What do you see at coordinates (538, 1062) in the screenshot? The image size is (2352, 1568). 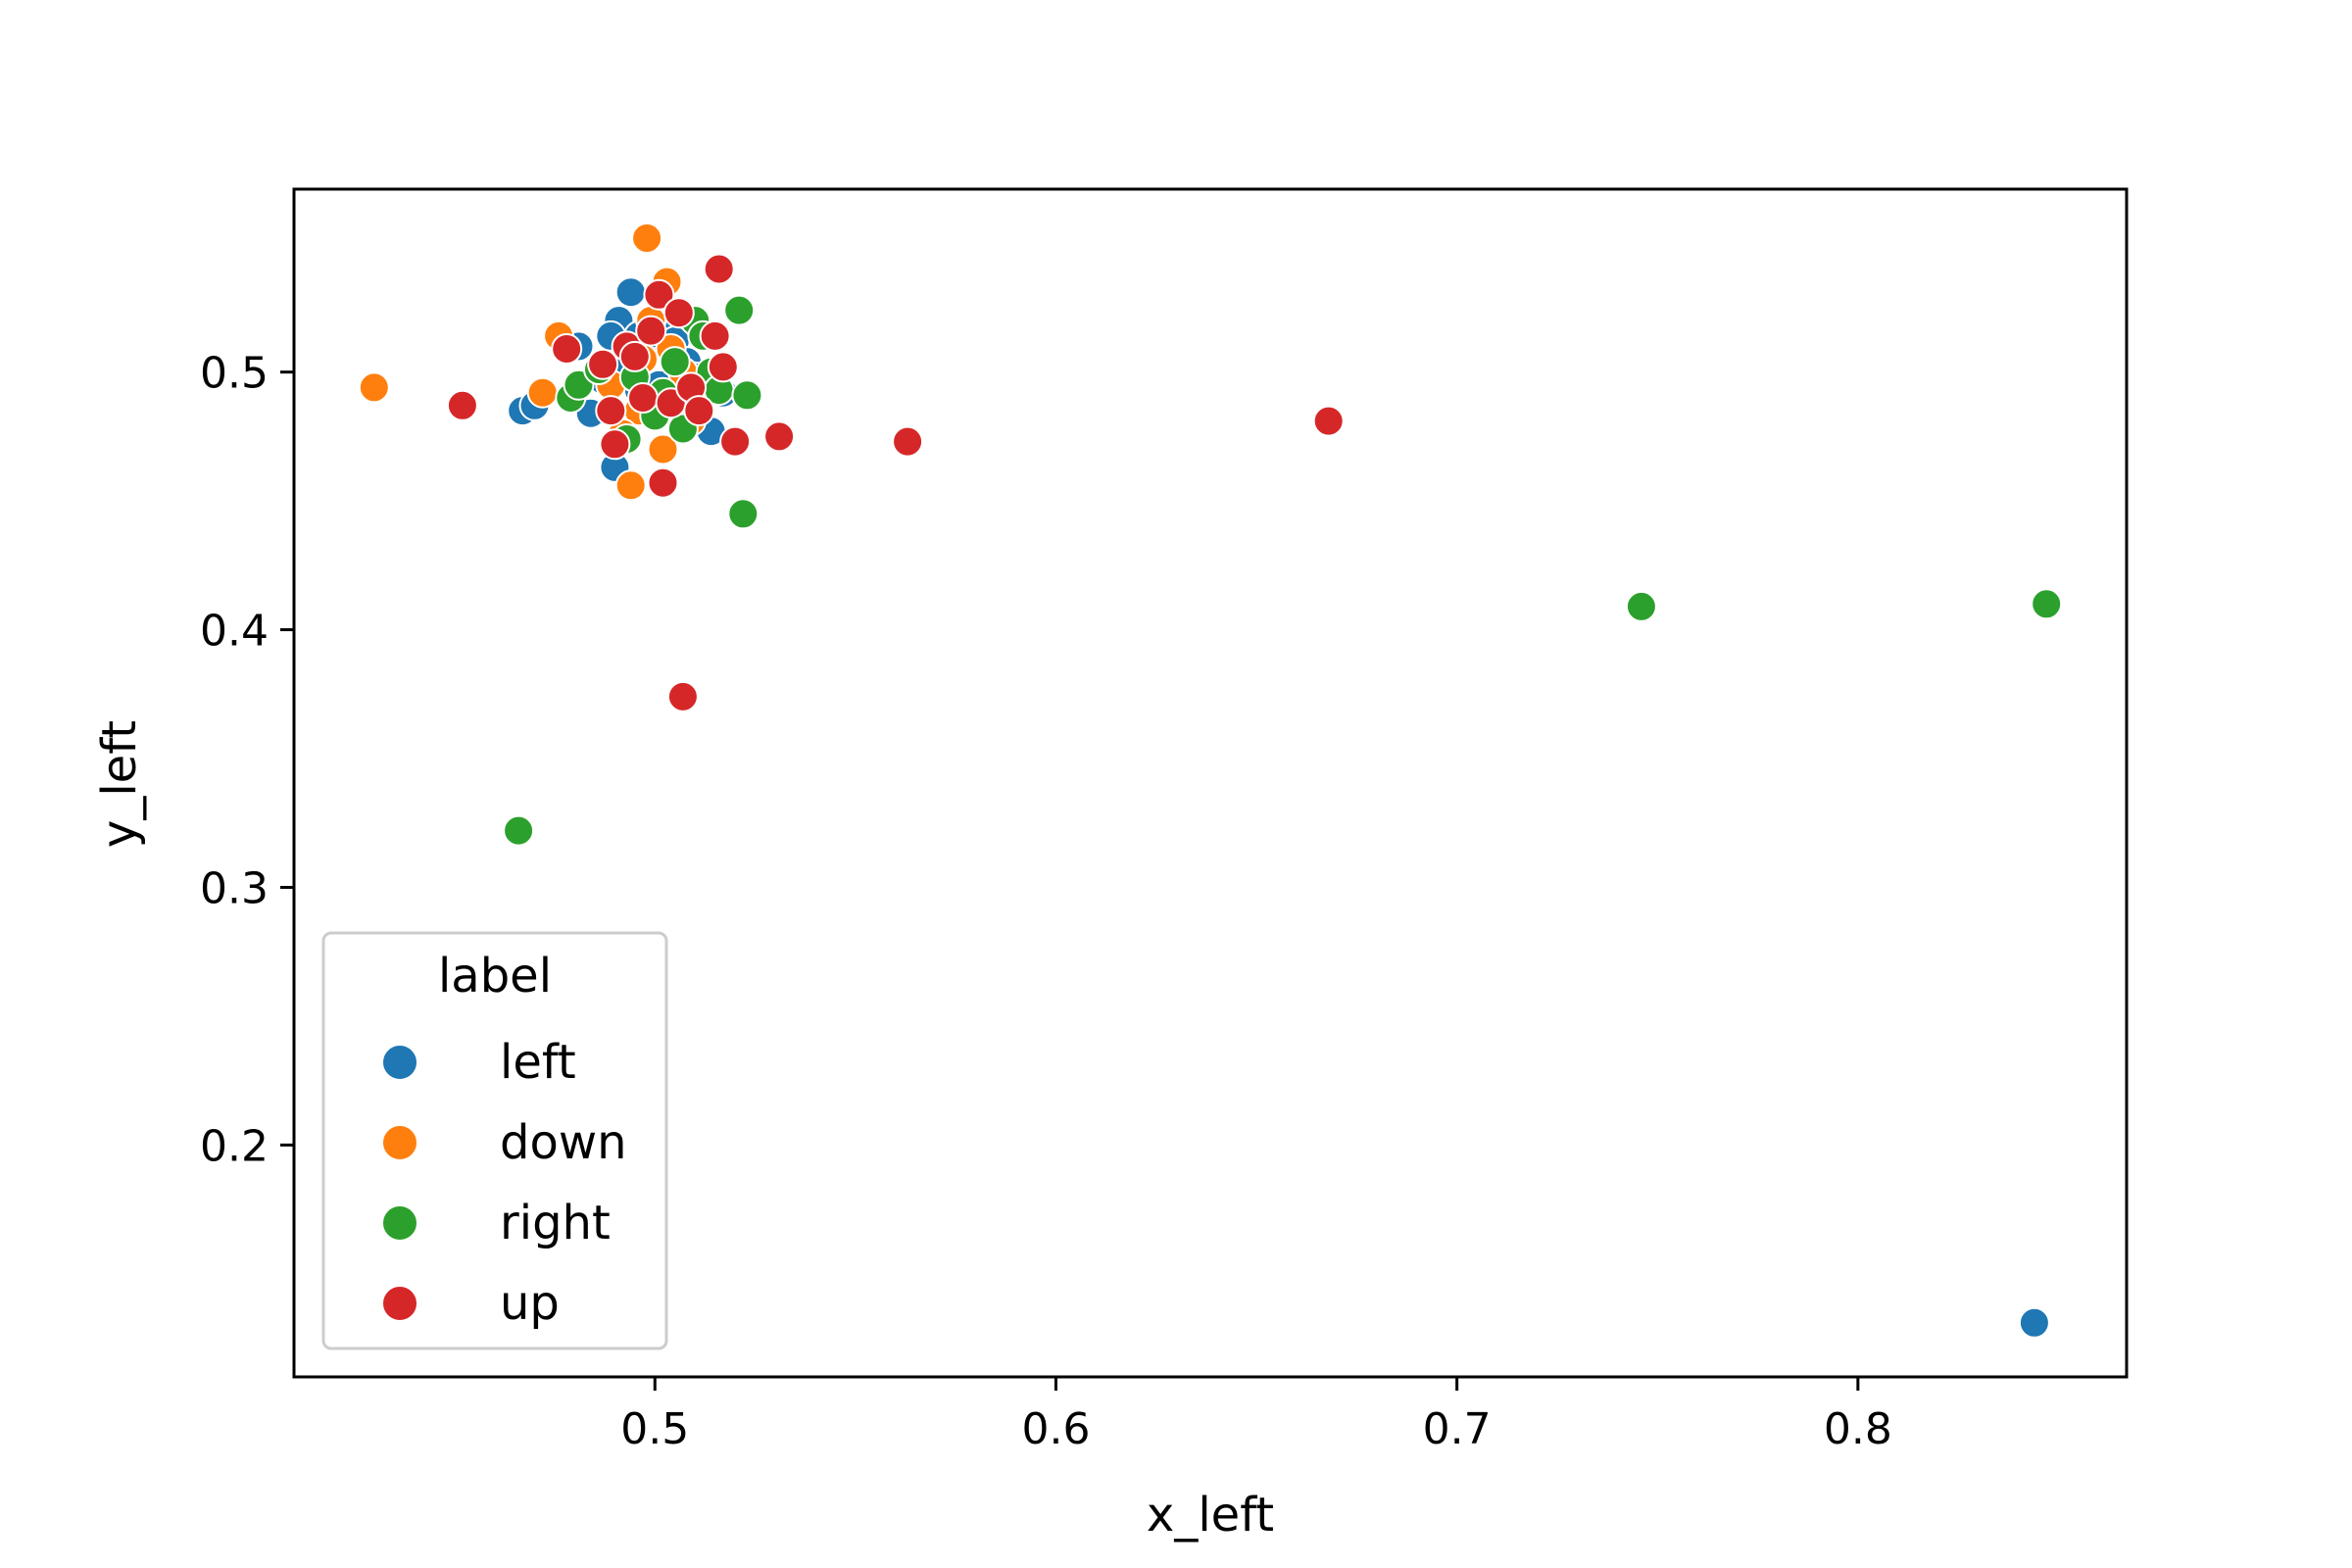 I see `legend-label: left` at bounding box center [538, 1062].